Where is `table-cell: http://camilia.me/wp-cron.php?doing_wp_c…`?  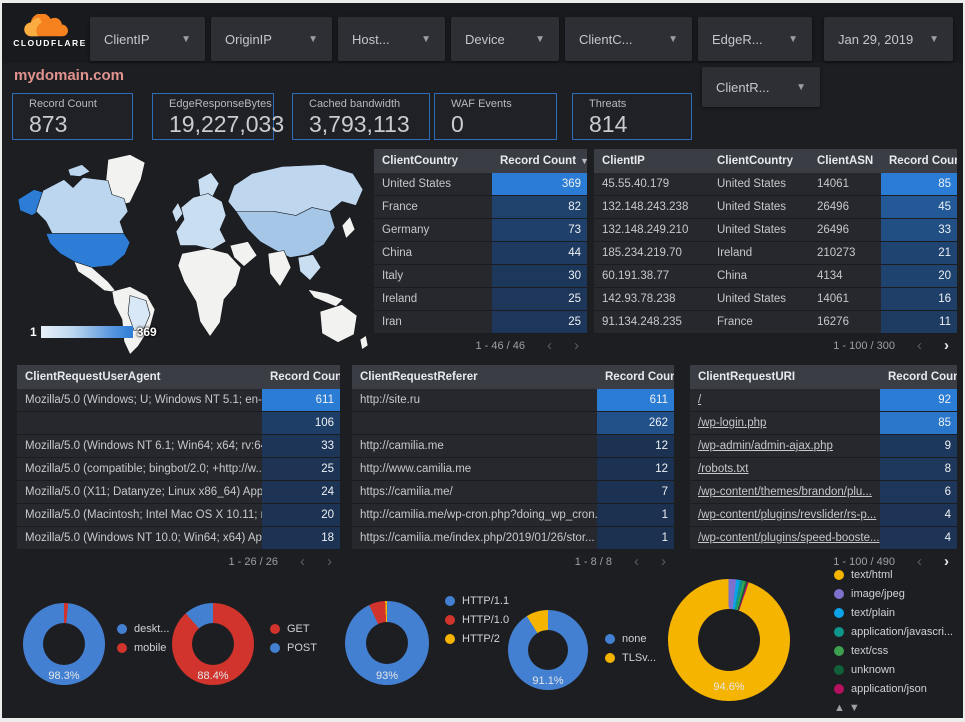
table-cell: http://camilia.me/wp-cron.php?doing_wp_c… is located at coordinates (478, 515).